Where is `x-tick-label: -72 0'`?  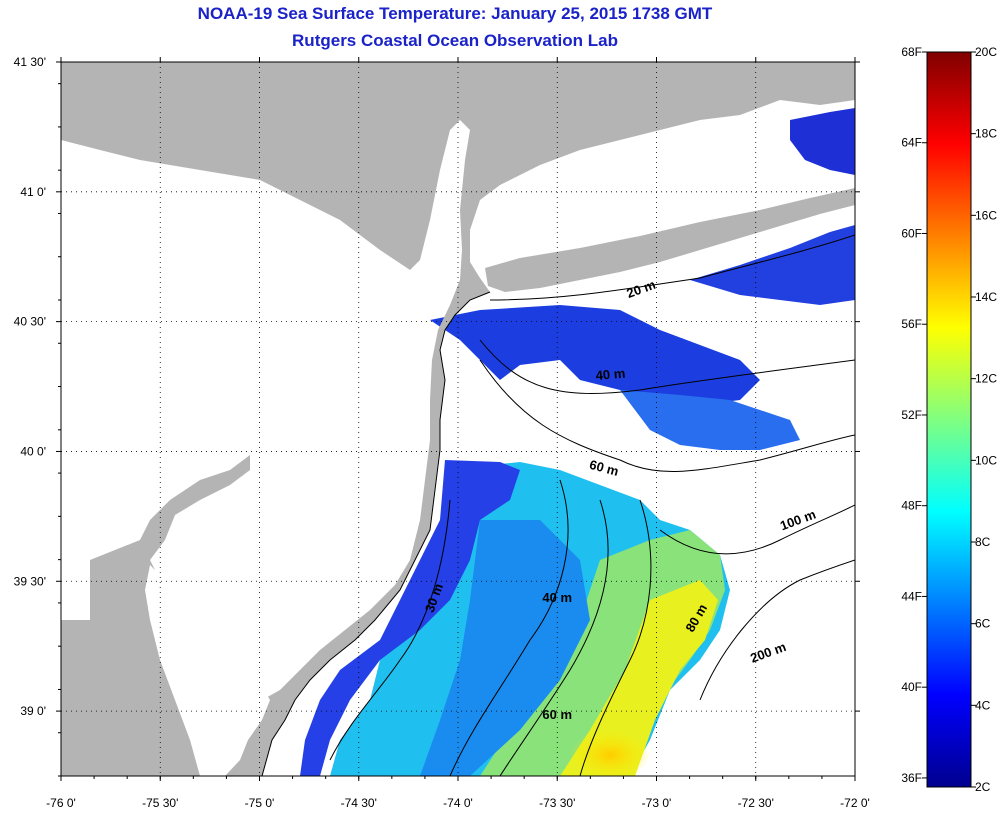 x-tick-label: -72 0' is located at coordinates (855, 803).